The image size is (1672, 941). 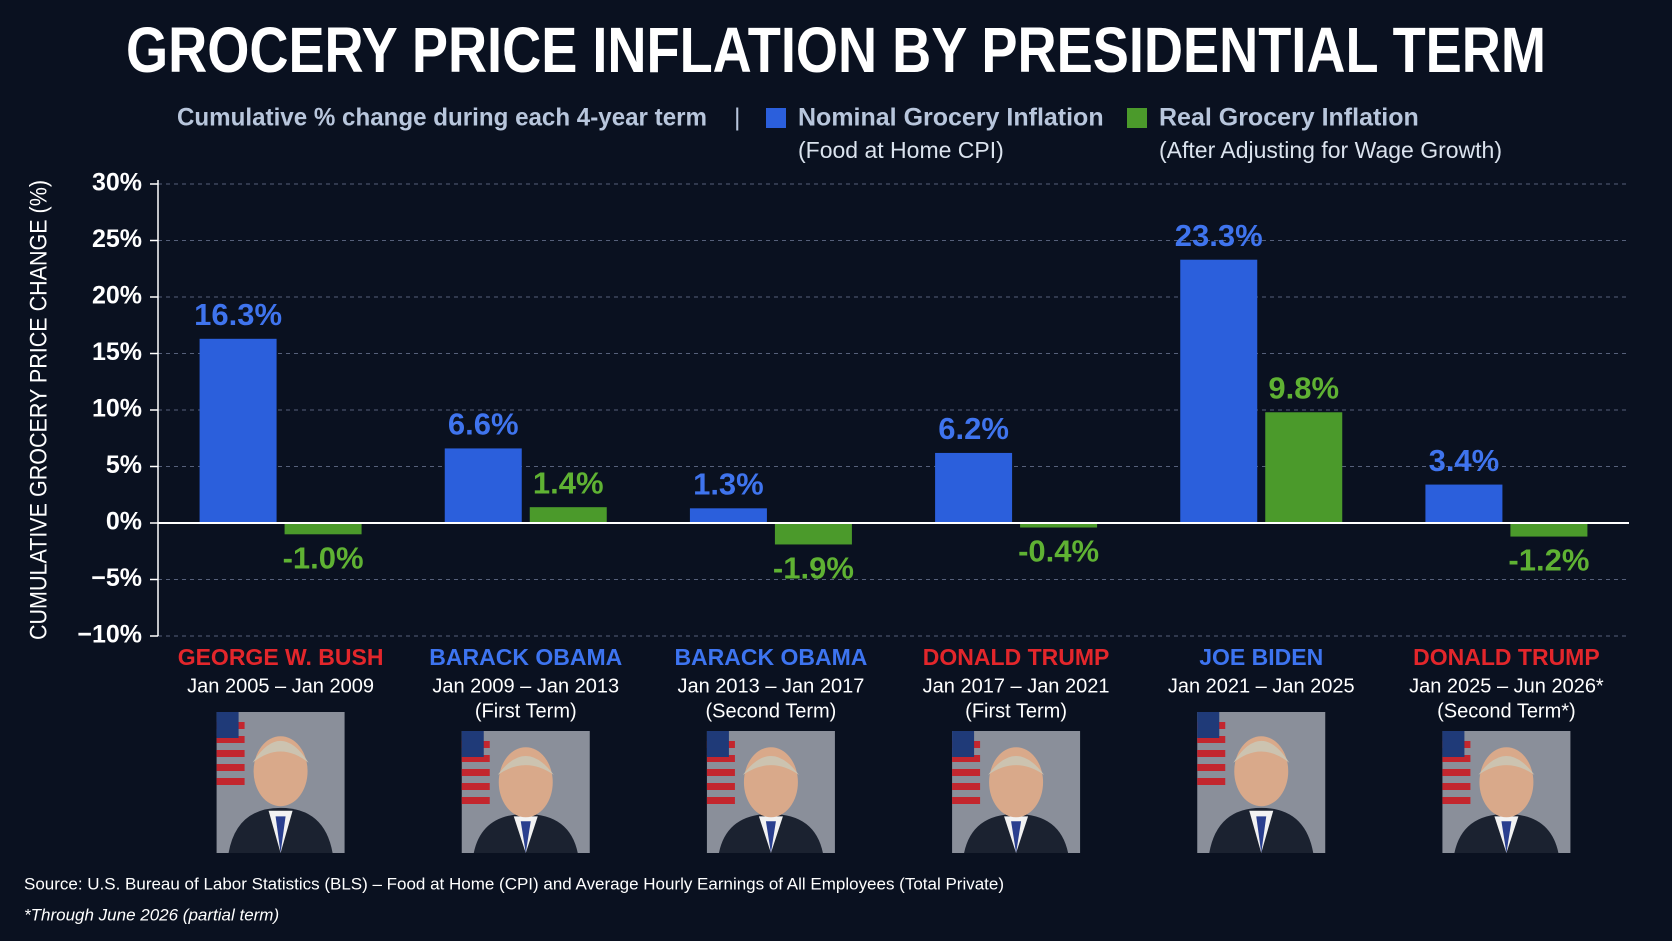 What do you see at coordinates (323, 557) in the screenshot?
I see `data-label: -1.0%` at bounding box center [323, 557].